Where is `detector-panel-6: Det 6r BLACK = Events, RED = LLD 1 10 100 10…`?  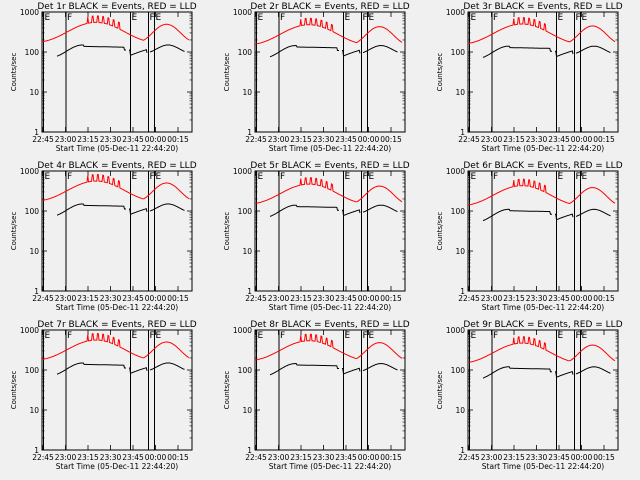
detector-panel-6: Det 6r BLACK = Events, RED = LLD 1 10 100 10… is located at coordinates (529, 236).